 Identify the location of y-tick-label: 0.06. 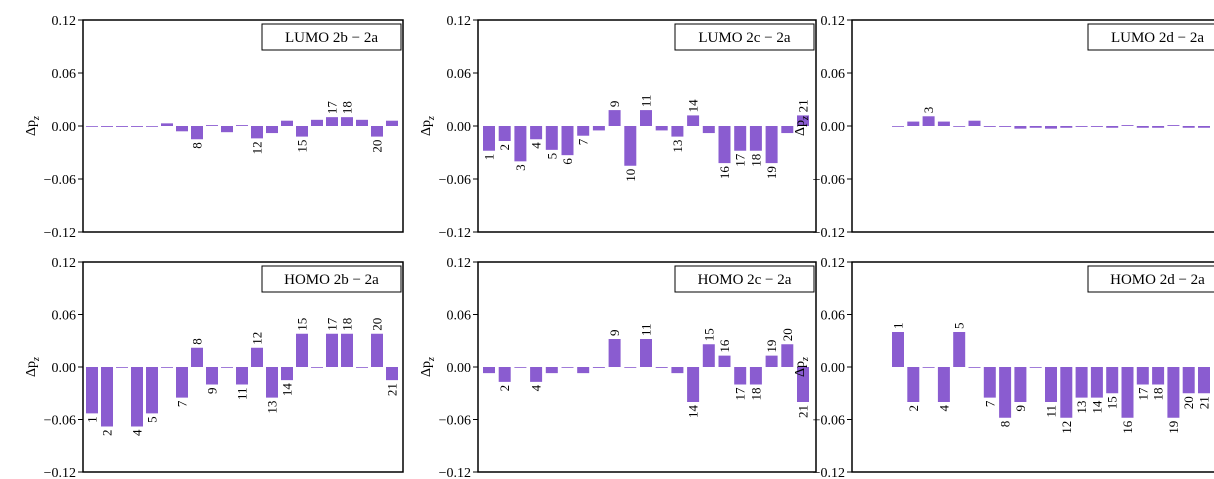
(459, 74).